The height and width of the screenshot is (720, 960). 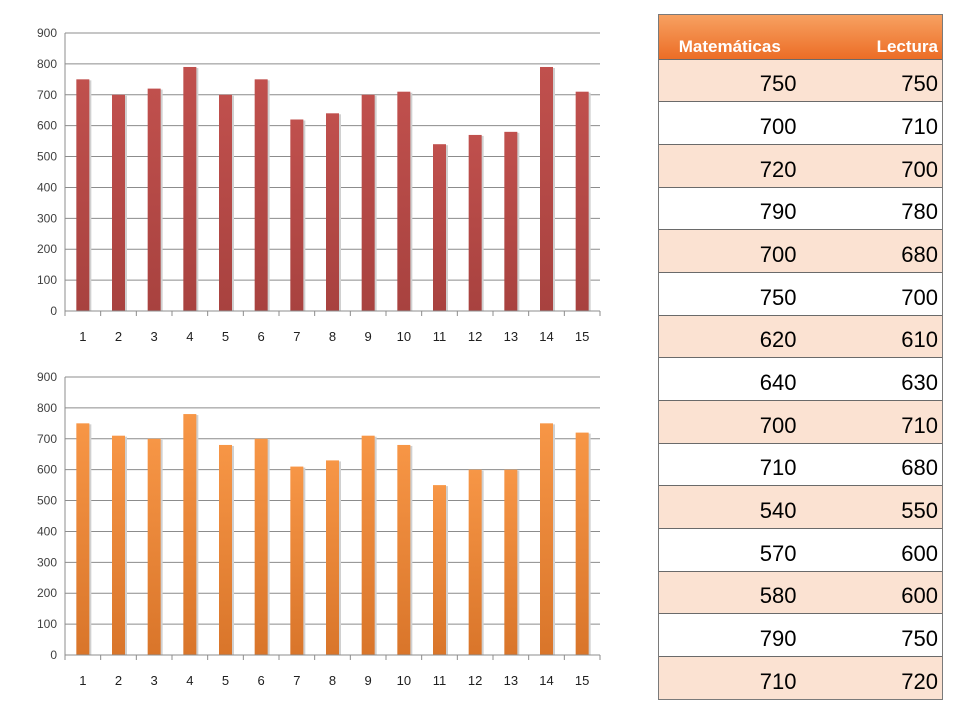 What do you see at coordinates (730, 166) in the screenshot?
I see `cell-matematicas: 720` at bounding box center [730, 166].